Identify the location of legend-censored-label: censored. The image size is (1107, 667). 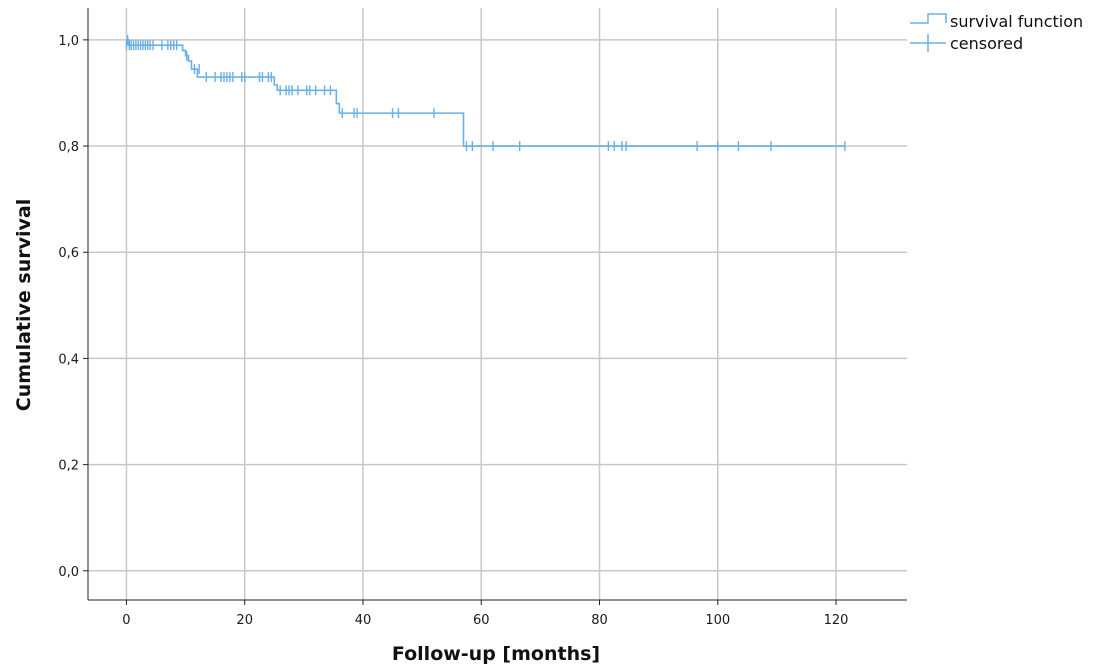
(986, 43).